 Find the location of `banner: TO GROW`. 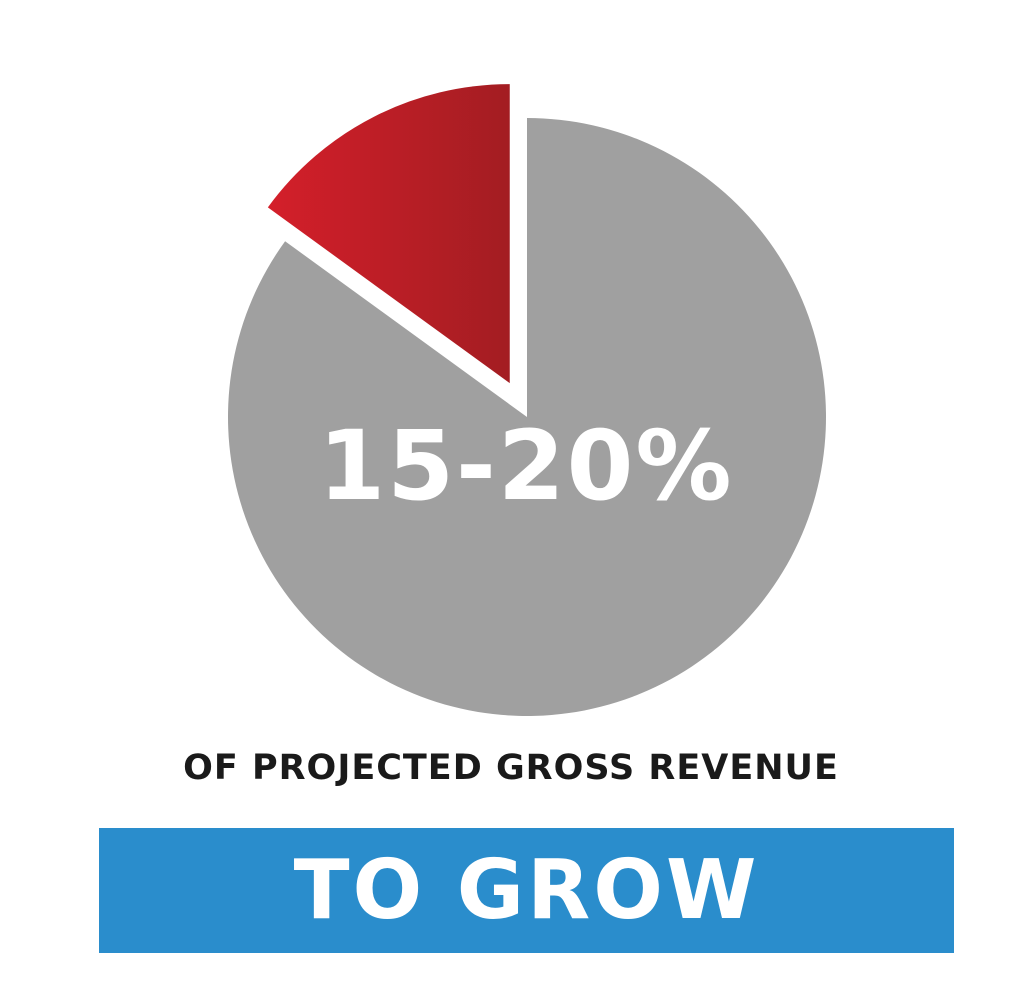

banner: TO GROW is located at coordinates (526, 890).